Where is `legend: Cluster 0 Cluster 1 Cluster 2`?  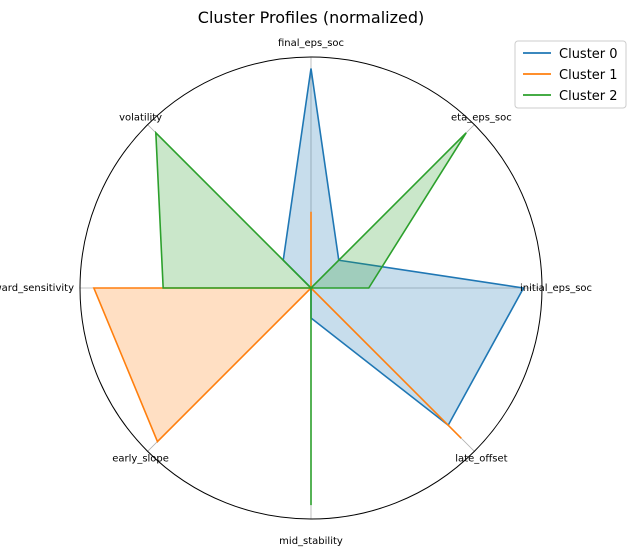
legend: Cluster 0 Cluster 1 Cluster 2 is located at coordinates (570, 74).